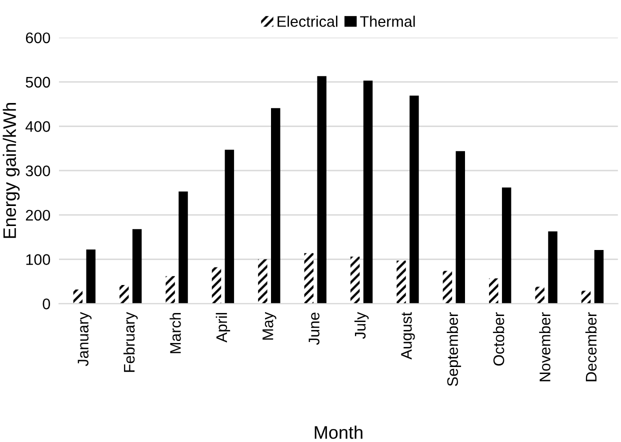 The image size is (621, 442). Describe the element at coordinates (175, 333) in the screenshot. I see `x-tick-label: March` at that location.